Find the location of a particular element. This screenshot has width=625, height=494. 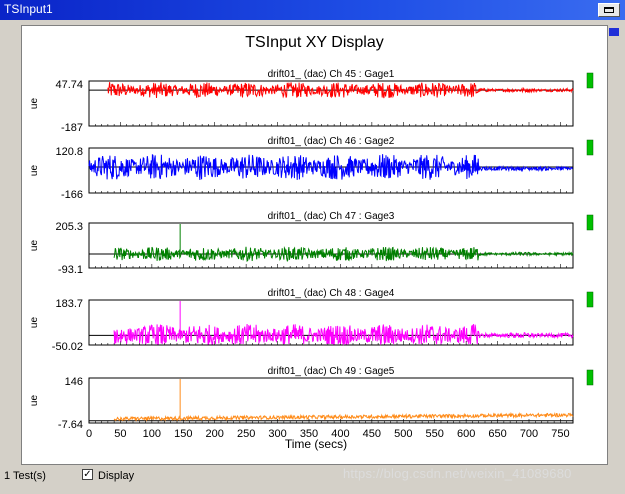

x-tick-label-250: 250 is located at coordinates (246, 434).